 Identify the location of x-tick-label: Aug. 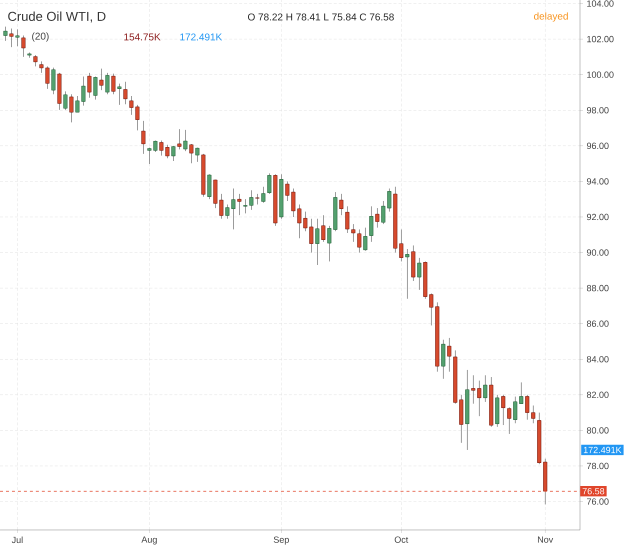
(149, 540).